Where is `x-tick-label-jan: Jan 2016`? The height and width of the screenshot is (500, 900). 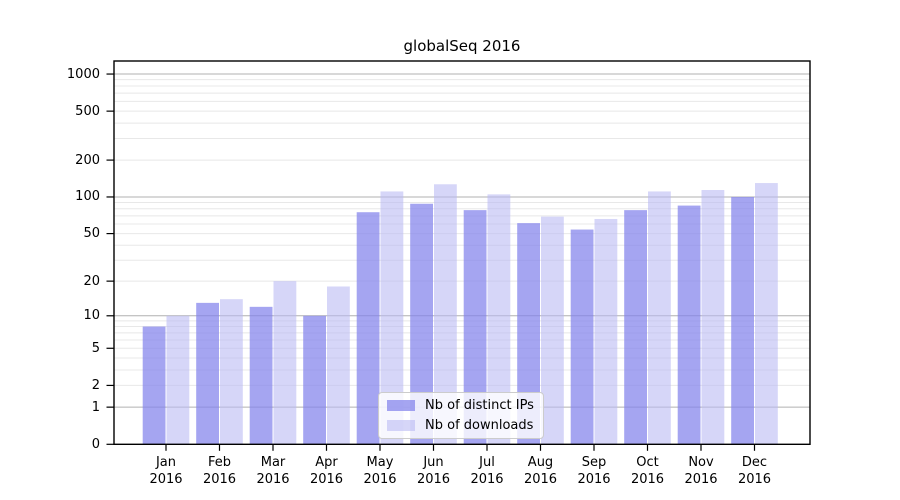
x-tick-label-jan: Jan 2016 is located at coordinates (166, 471).